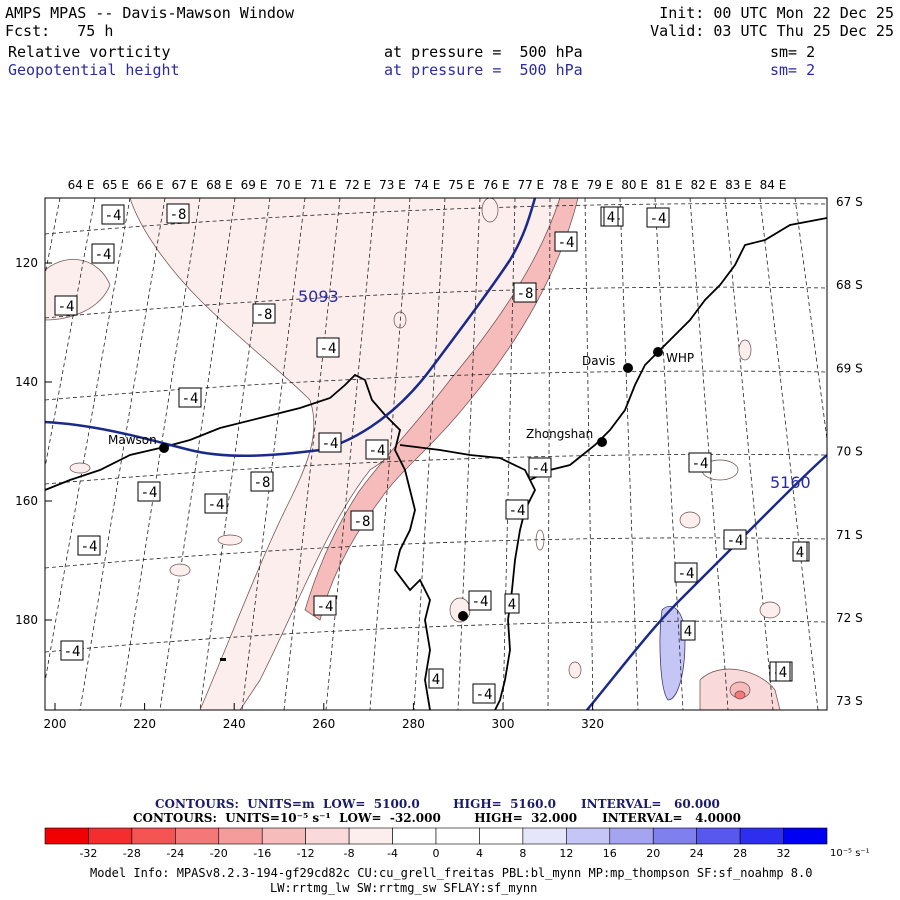  Describe the element at coordinates (849, 451) in the screenshot. I see `latitude-labels: 67 S 68 S 69 S 70 S 71 S 72 S 73 S` at that location.